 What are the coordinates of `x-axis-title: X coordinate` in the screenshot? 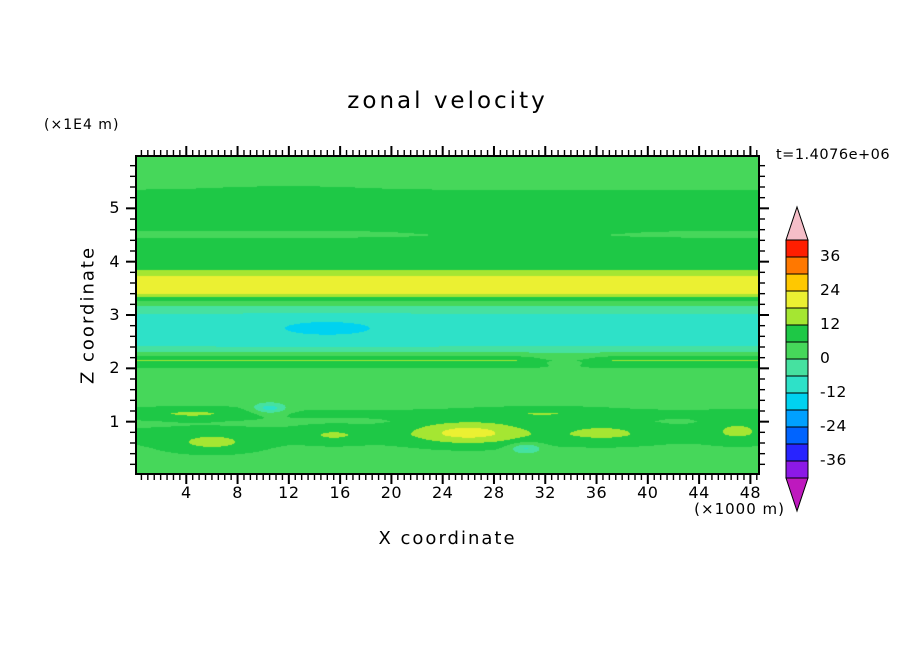 It's located at (447, 538).